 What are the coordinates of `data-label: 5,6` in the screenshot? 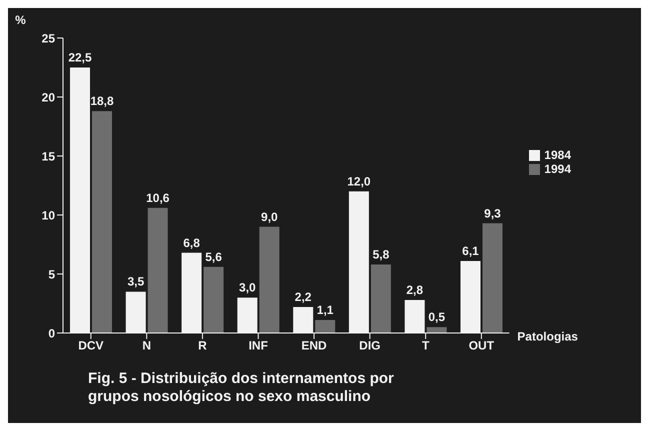 It's located at (213, 257).